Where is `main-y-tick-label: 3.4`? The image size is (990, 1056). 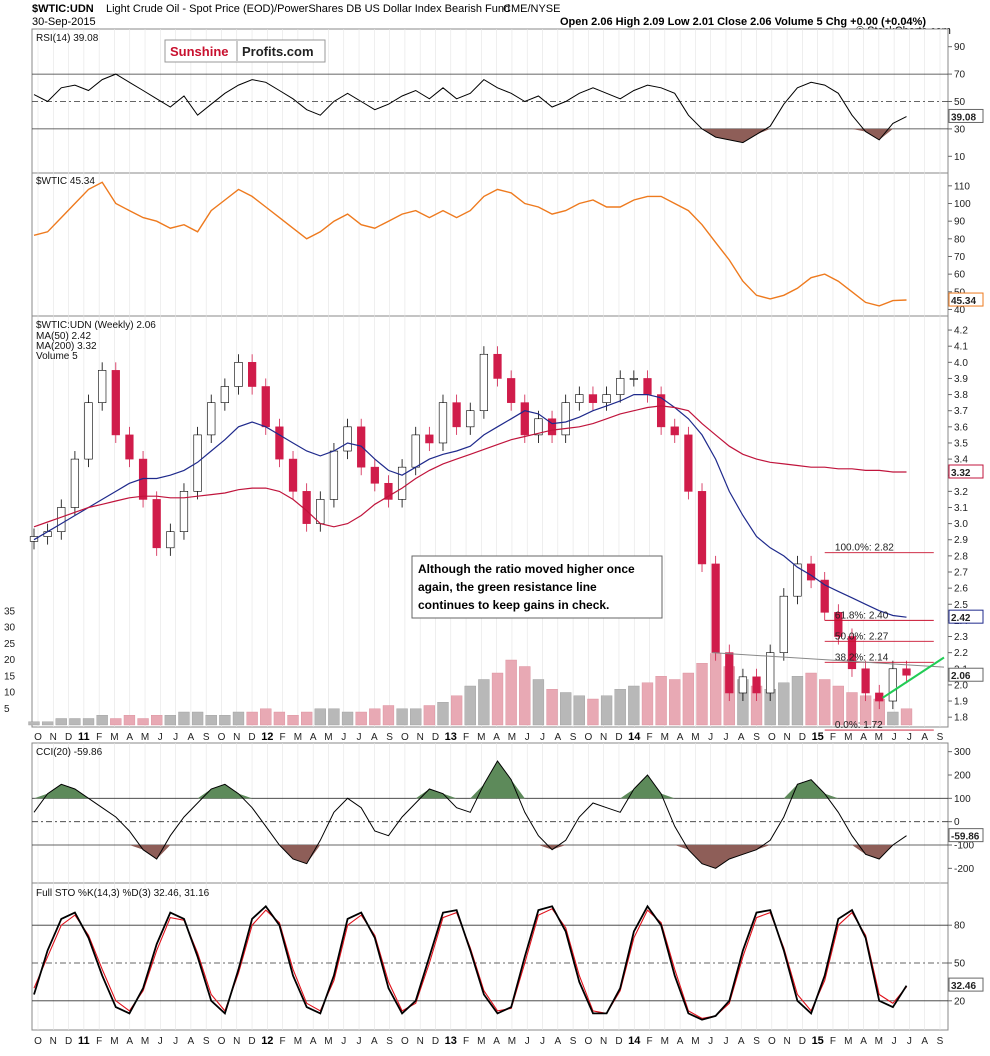
main-y-tick-label: 3.4 is located at coordinates (961, 460).